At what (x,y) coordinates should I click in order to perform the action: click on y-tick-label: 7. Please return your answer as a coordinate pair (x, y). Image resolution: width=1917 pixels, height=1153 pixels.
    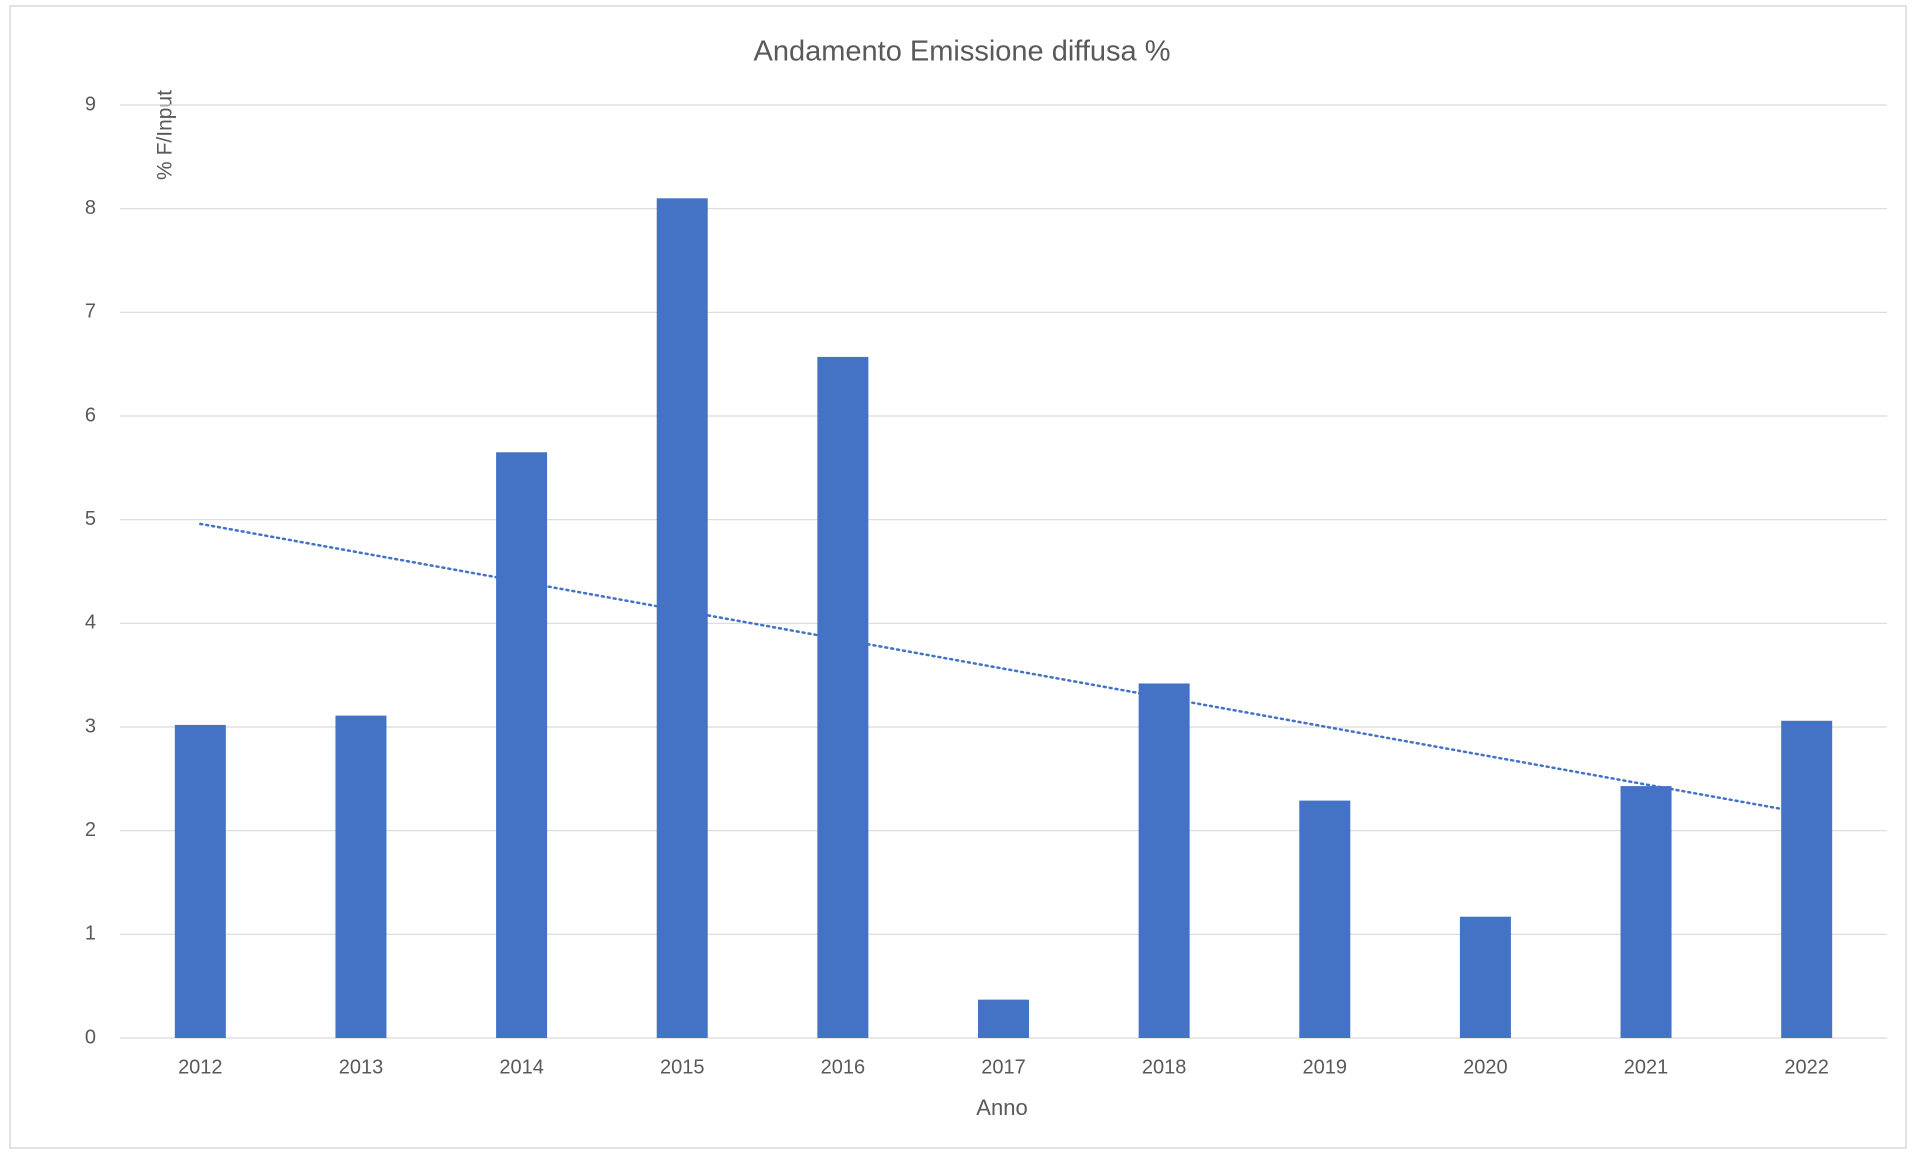
    Looking at the image, I should click on (90, 312).